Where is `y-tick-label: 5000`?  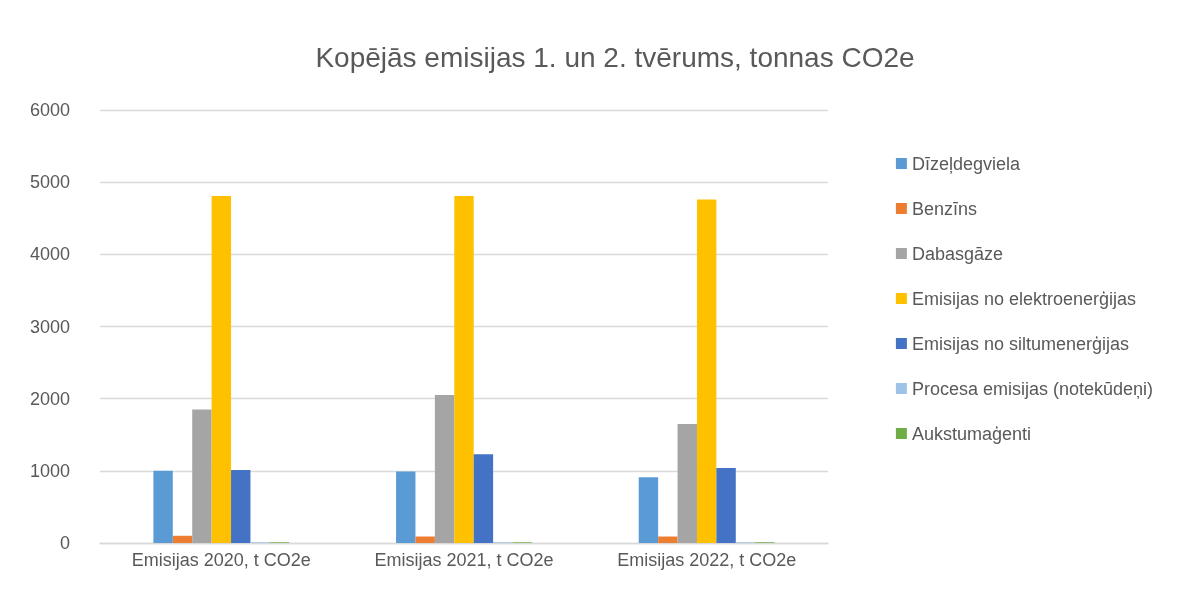 y-tick-label: 5000 is located at coordinates (49, 182).